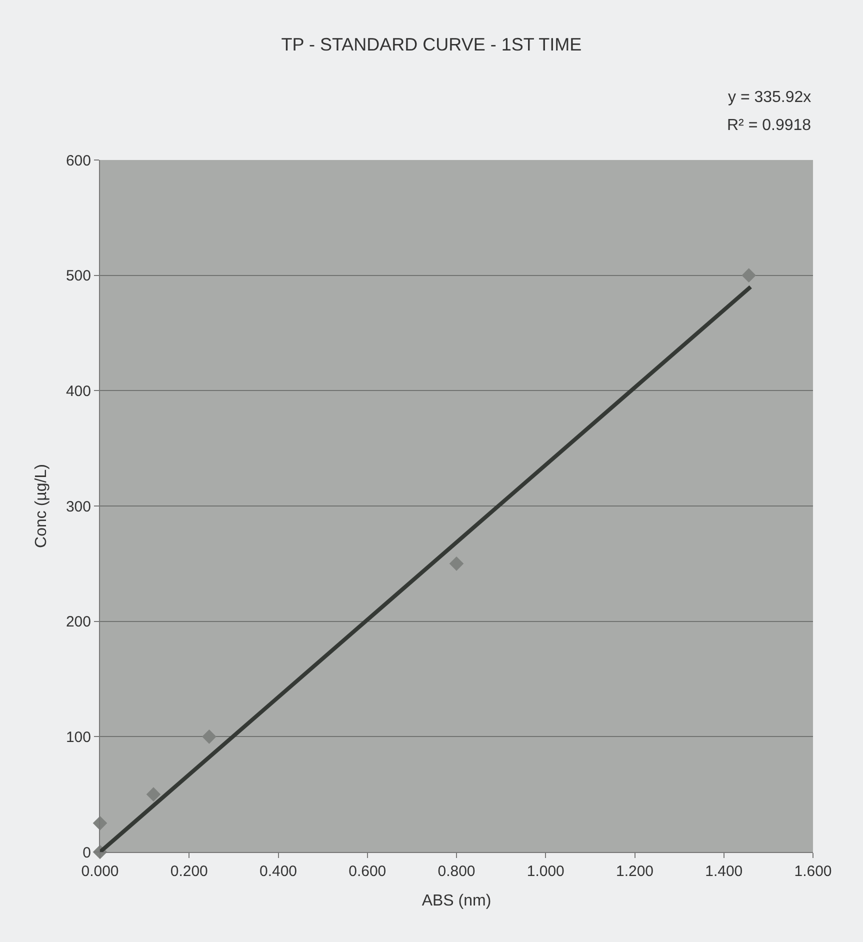 The width and height of the screenshot is (863, 942). Describe the element at coordinates (769, 125) in the screenshot. I see `text: R² = 0.9918` at that location.